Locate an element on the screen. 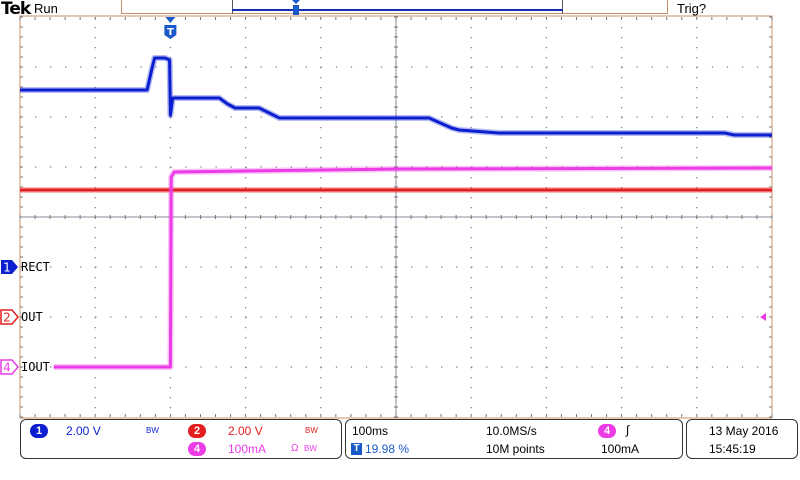 Image resolution: width=800 pixels, height=480 pixels. ch1-ground-marker: 1 is located at coordinates (10, 269).